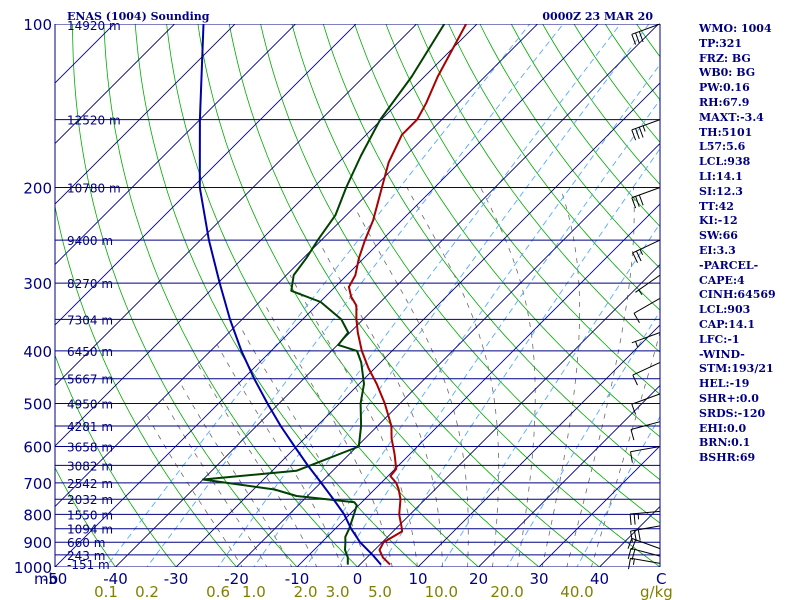  What do you see at coordinates (90, 380) in the screenshot?
I see `height-label: 5667 m` at bounding box center [90, 380].